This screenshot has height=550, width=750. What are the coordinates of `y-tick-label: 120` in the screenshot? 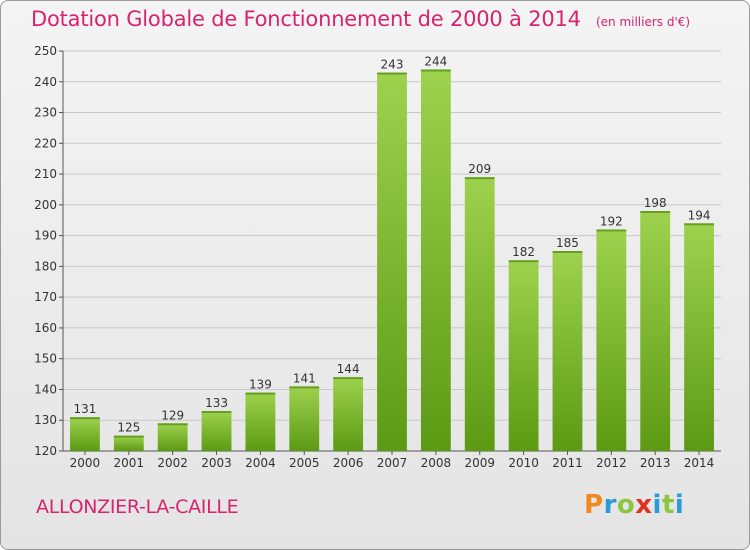 It's located at (45, 451).